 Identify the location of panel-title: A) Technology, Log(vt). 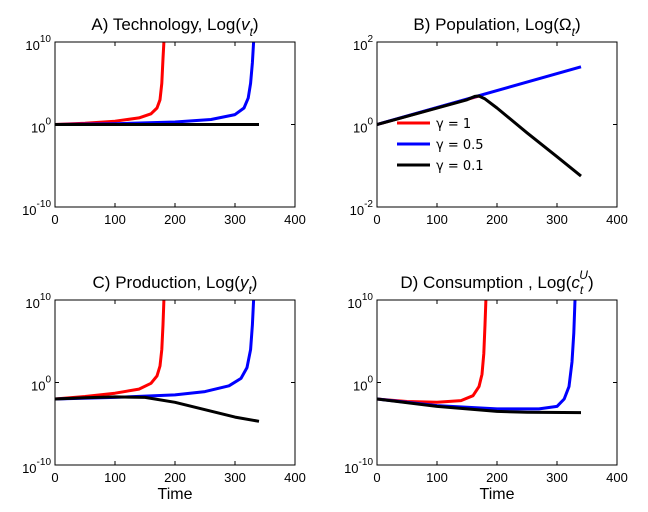
(174, 27).